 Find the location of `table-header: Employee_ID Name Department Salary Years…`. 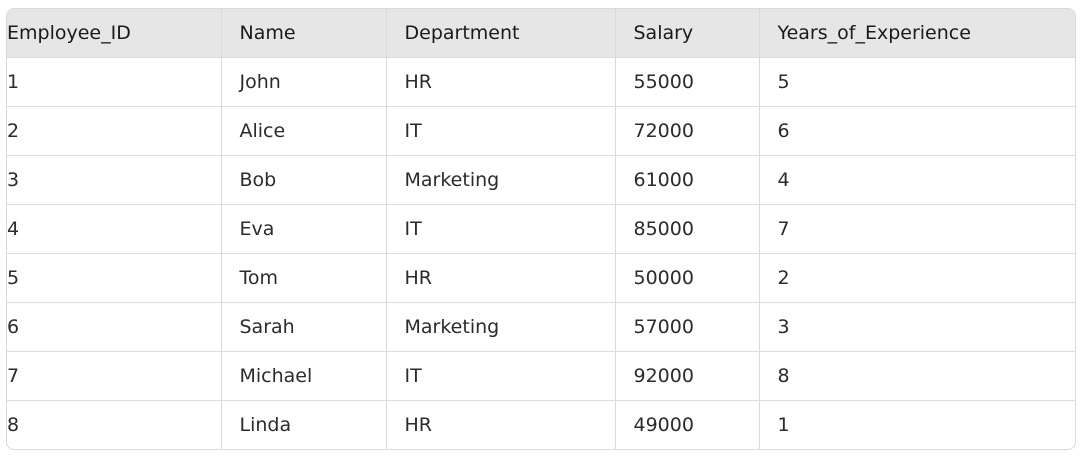

table-header: Employee_ID Name Department Salary Years… is located at coordinates (541, 33).